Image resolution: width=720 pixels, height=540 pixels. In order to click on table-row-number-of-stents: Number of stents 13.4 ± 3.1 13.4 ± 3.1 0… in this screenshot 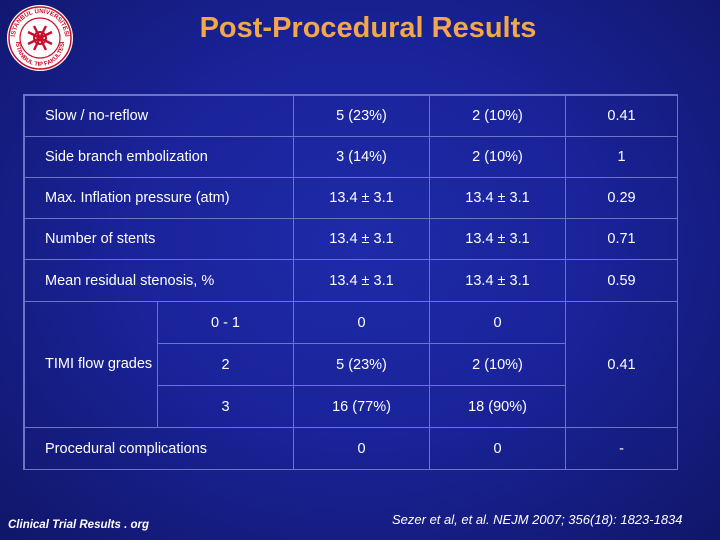, I will do `click(351, 239)`.